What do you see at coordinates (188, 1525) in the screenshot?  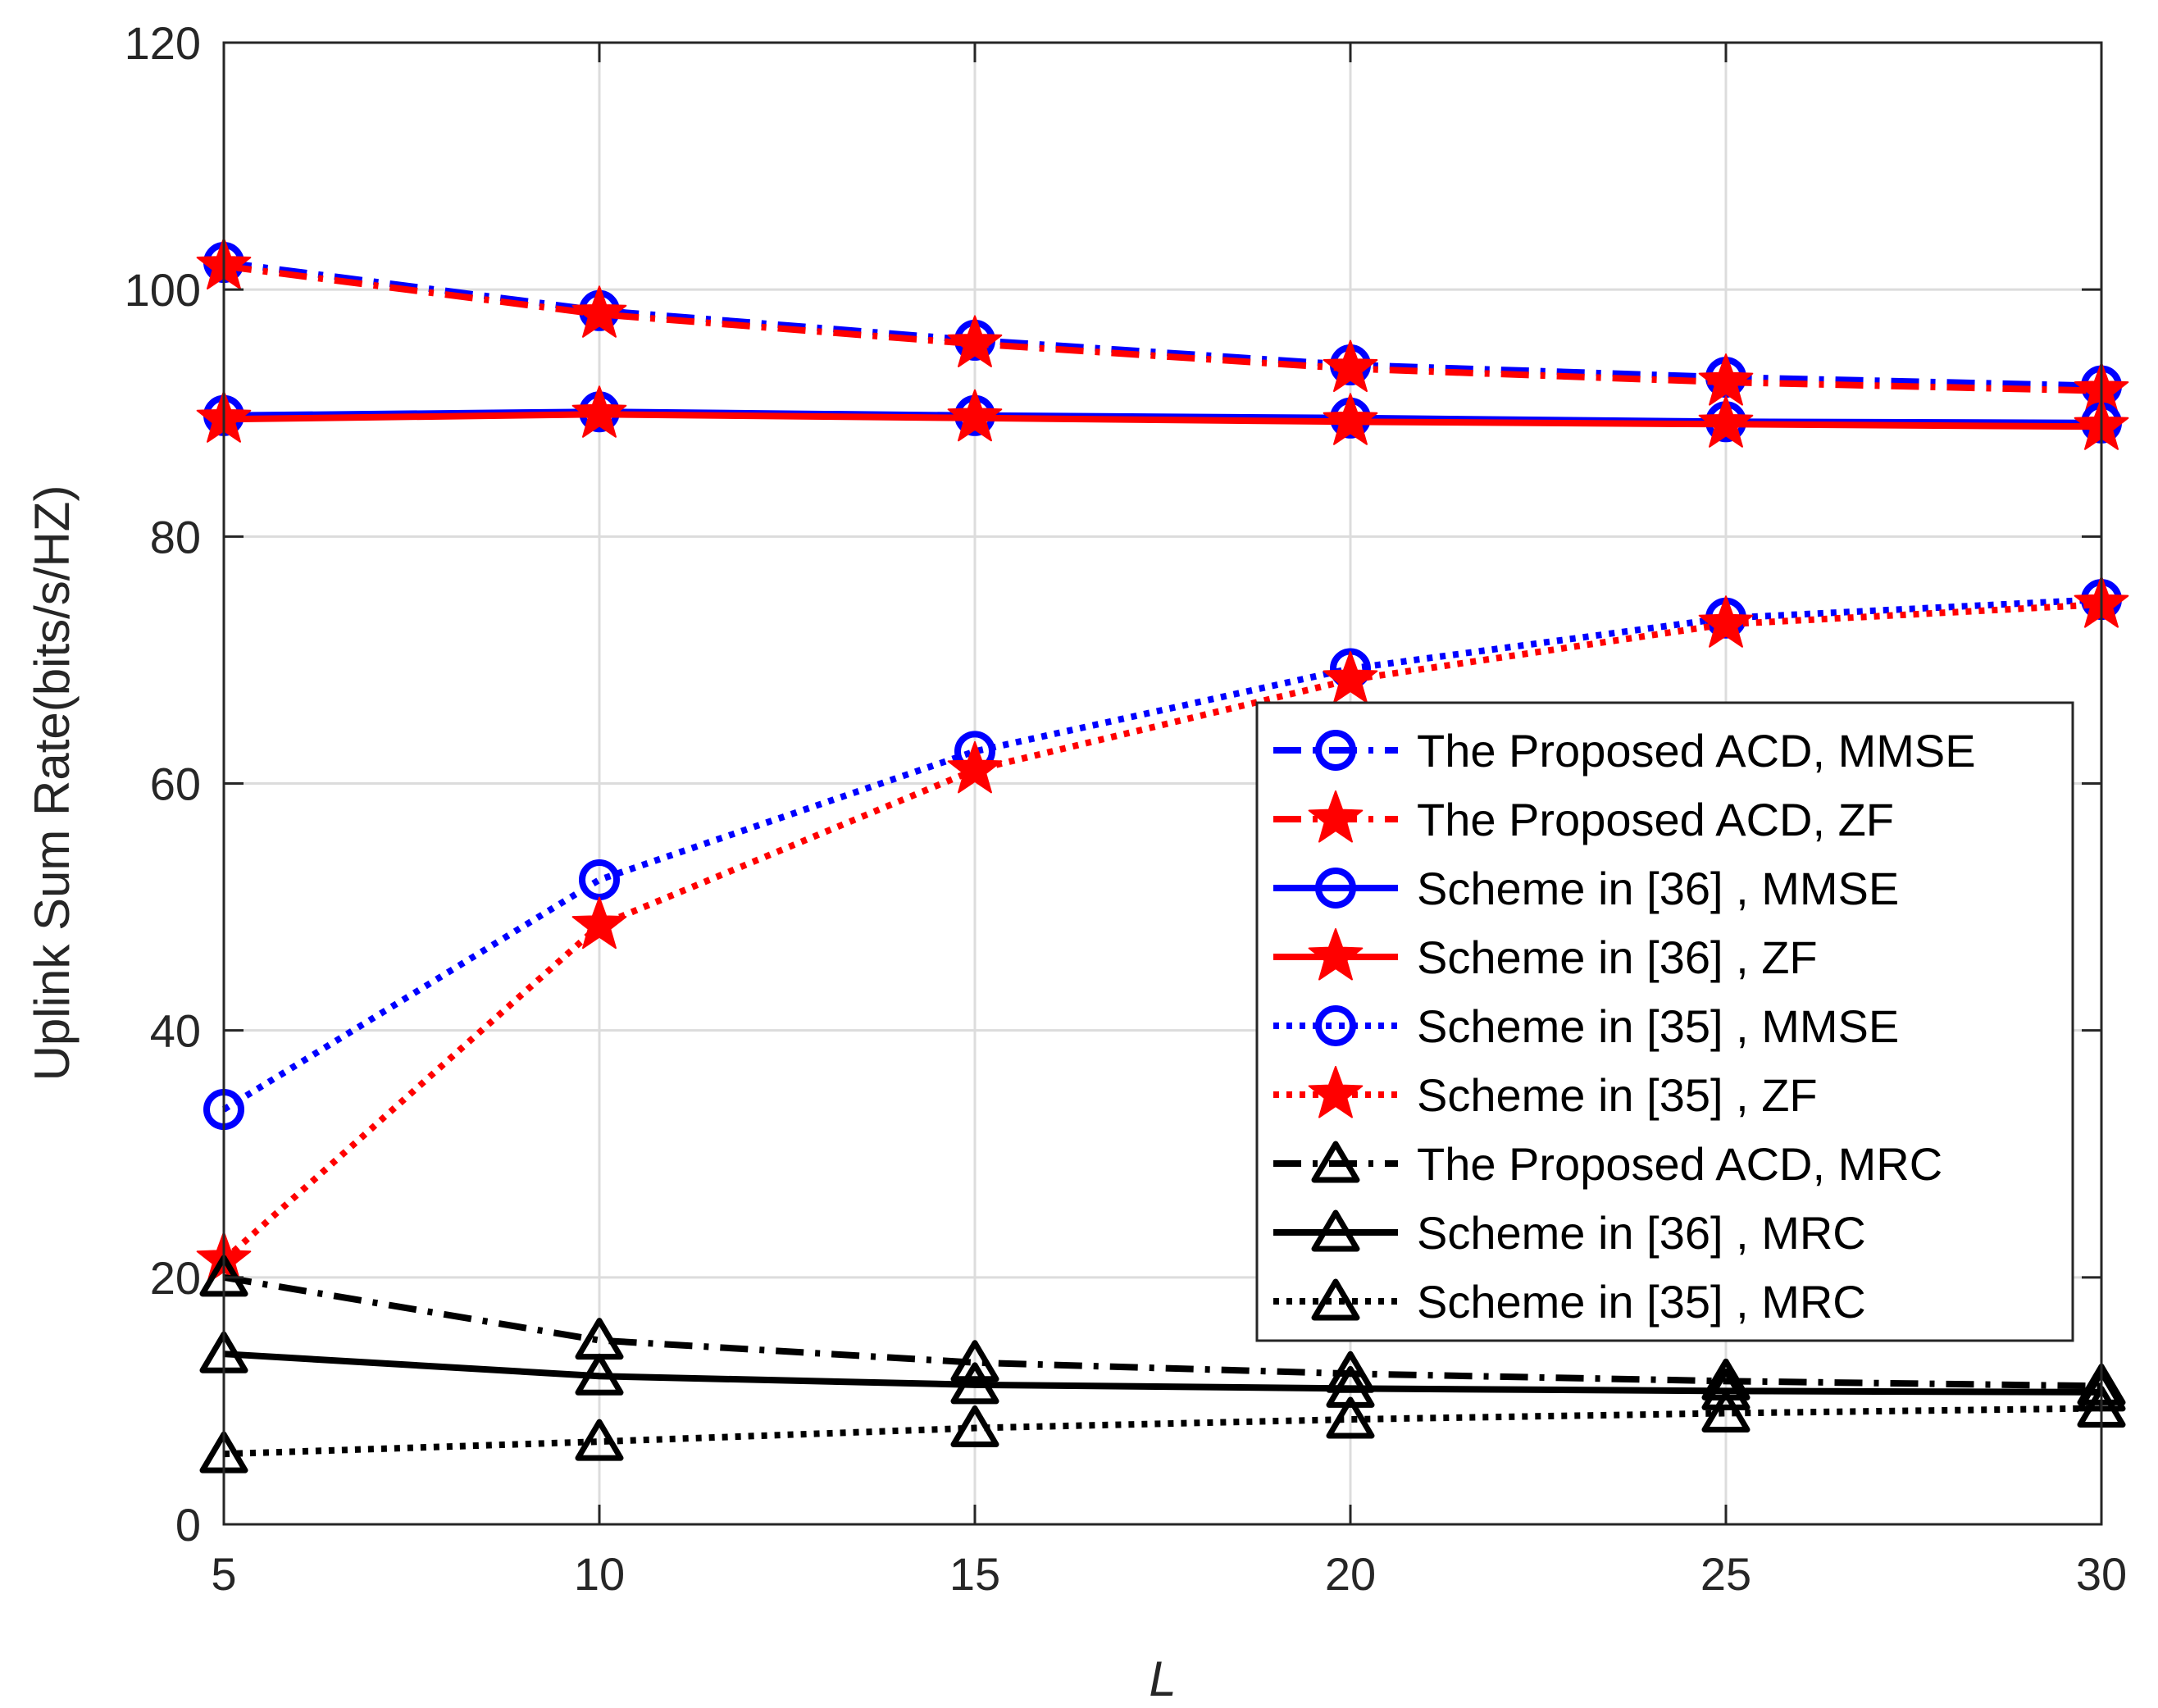 I see `y-tick-label: 0` at bounding box center [188, 1525].